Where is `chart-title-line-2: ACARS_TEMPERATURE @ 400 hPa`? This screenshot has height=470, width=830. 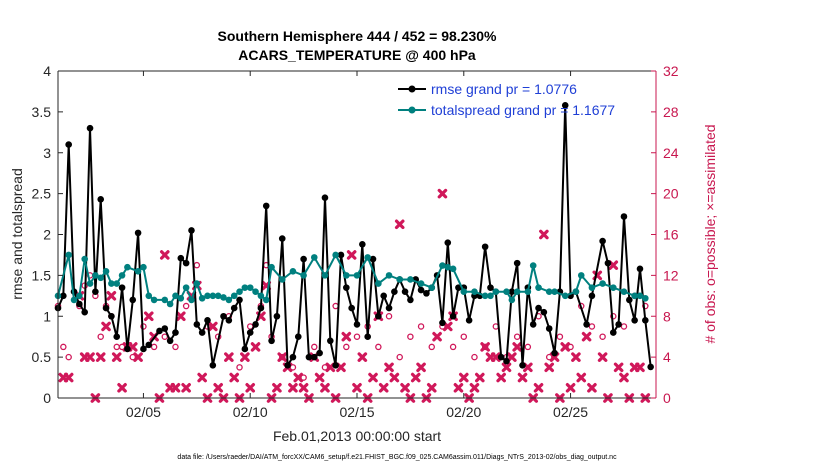
chart-title-line-2: ACARS_TEMPERATURE @ 400 hPa is located at coordinates (357, 55).